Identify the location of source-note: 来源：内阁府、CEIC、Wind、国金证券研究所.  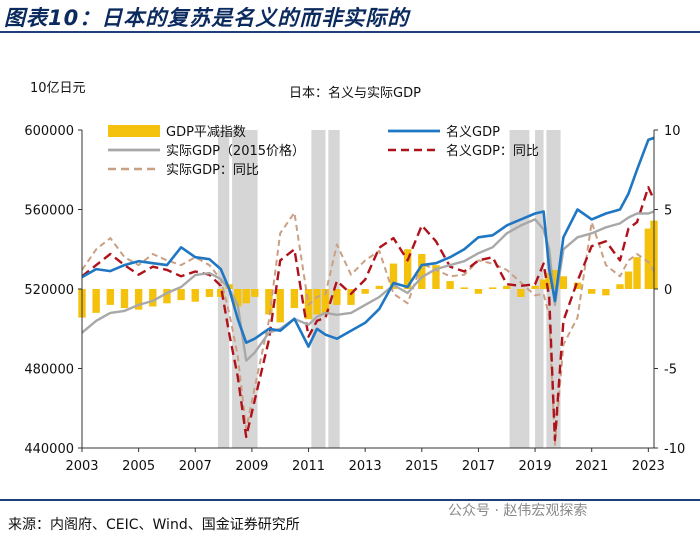
(154, 525).